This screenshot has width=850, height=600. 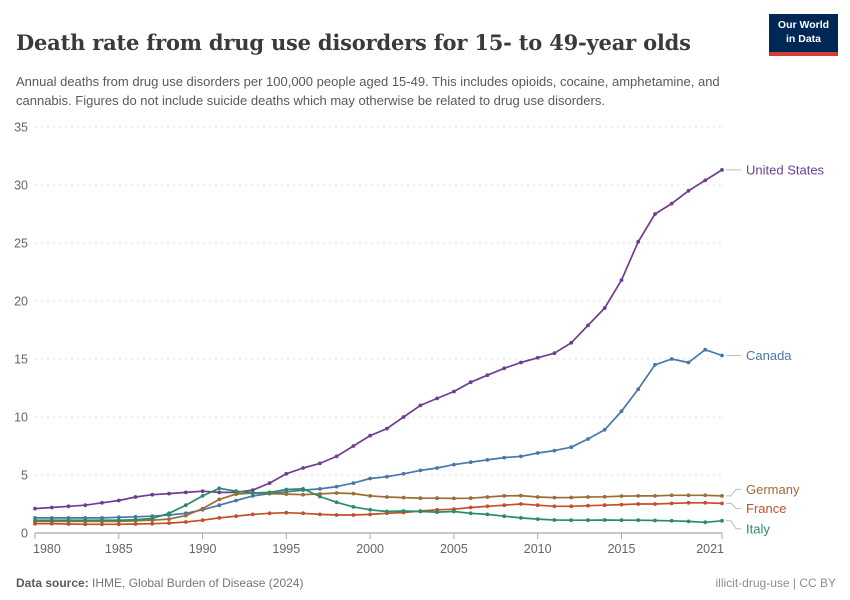 I want to click on y-tick-label: 10, so click(x=21, y=418).